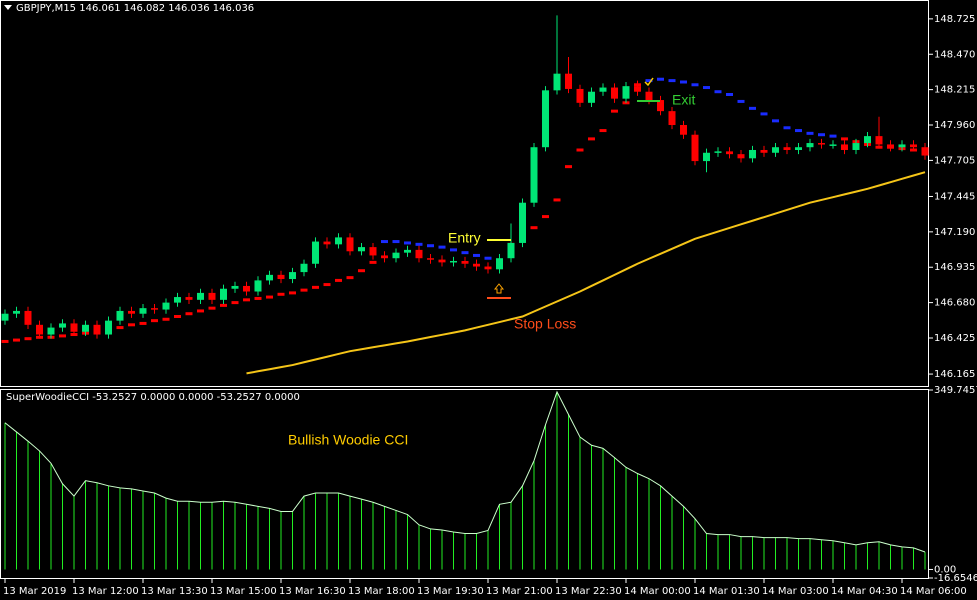  Describe the element at coordinates (649, 82) in the screenshot. I see `exit-check` at that location.